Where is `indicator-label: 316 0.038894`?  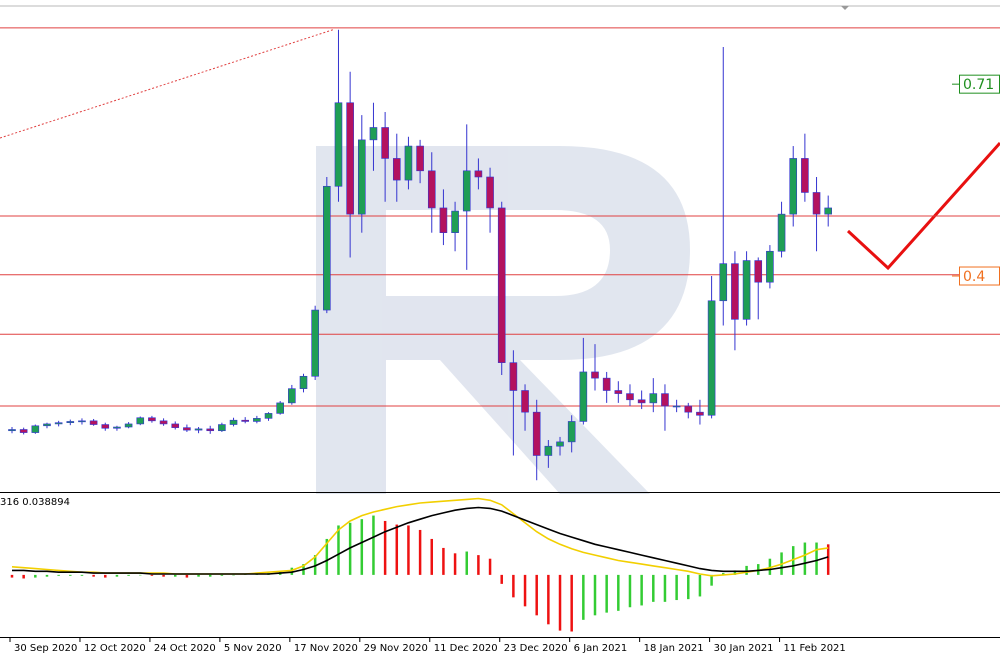 indicator-label: 316 0.038894 is located at coordinates (35, 502).